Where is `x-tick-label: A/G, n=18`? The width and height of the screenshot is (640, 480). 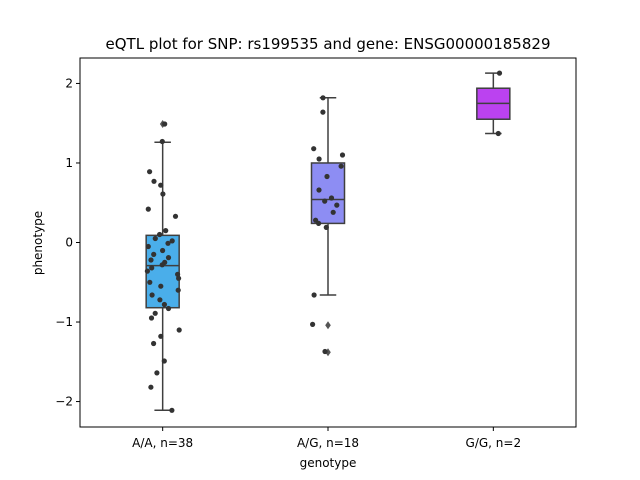 x-tick-label: A/G, n=18 is located at coordinates (328, 443).